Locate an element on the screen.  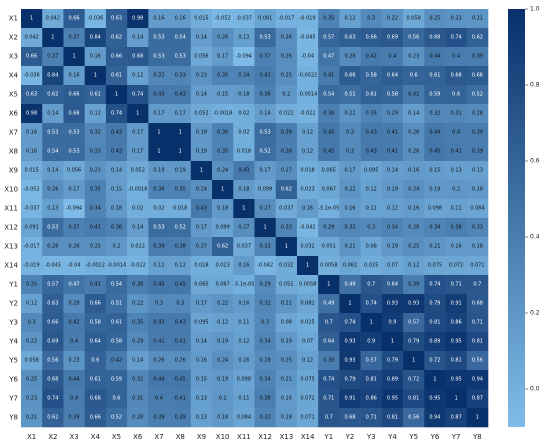
cell-value-label: 1 is located at coordinates (52, 38).